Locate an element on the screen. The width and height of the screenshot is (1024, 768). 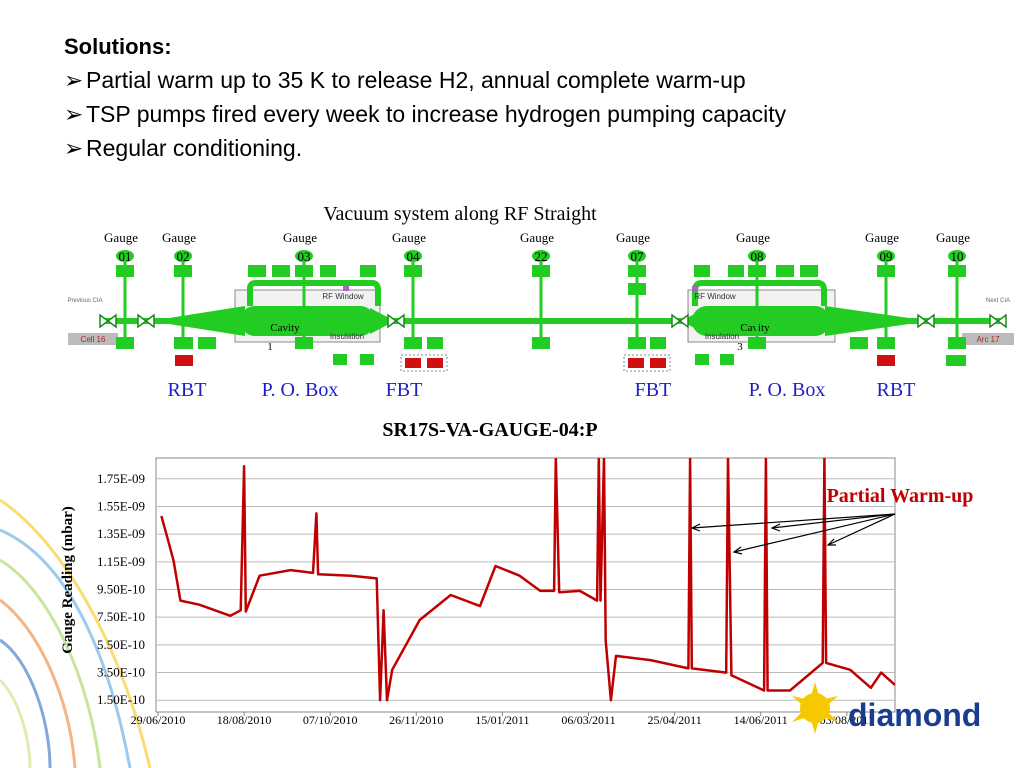
x-tick-label: 14/06/2011 is located at coordinates (761, 720).